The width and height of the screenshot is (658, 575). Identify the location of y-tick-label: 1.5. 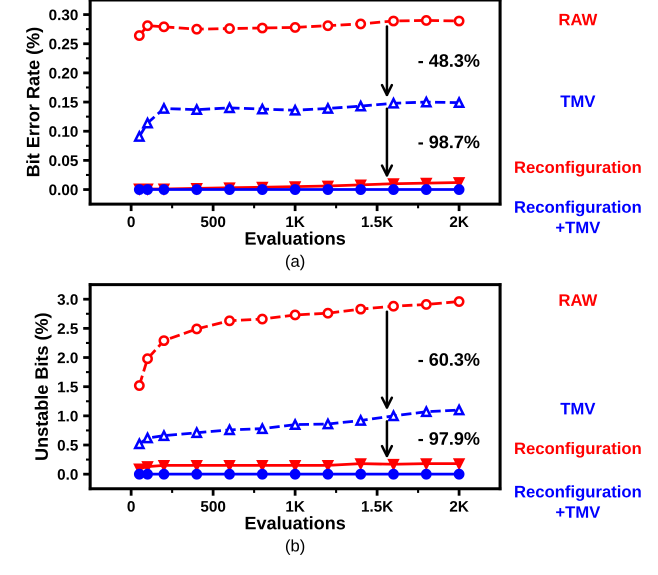
(68, 387).